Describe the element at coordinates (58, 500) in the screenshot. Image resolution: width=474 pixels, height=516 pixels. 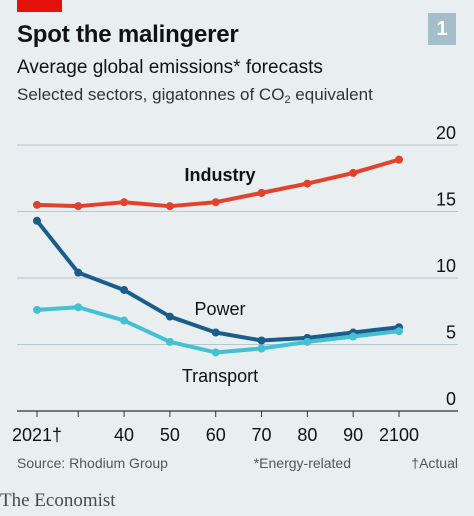
I see `publisher-brand: The Economist` at that location.